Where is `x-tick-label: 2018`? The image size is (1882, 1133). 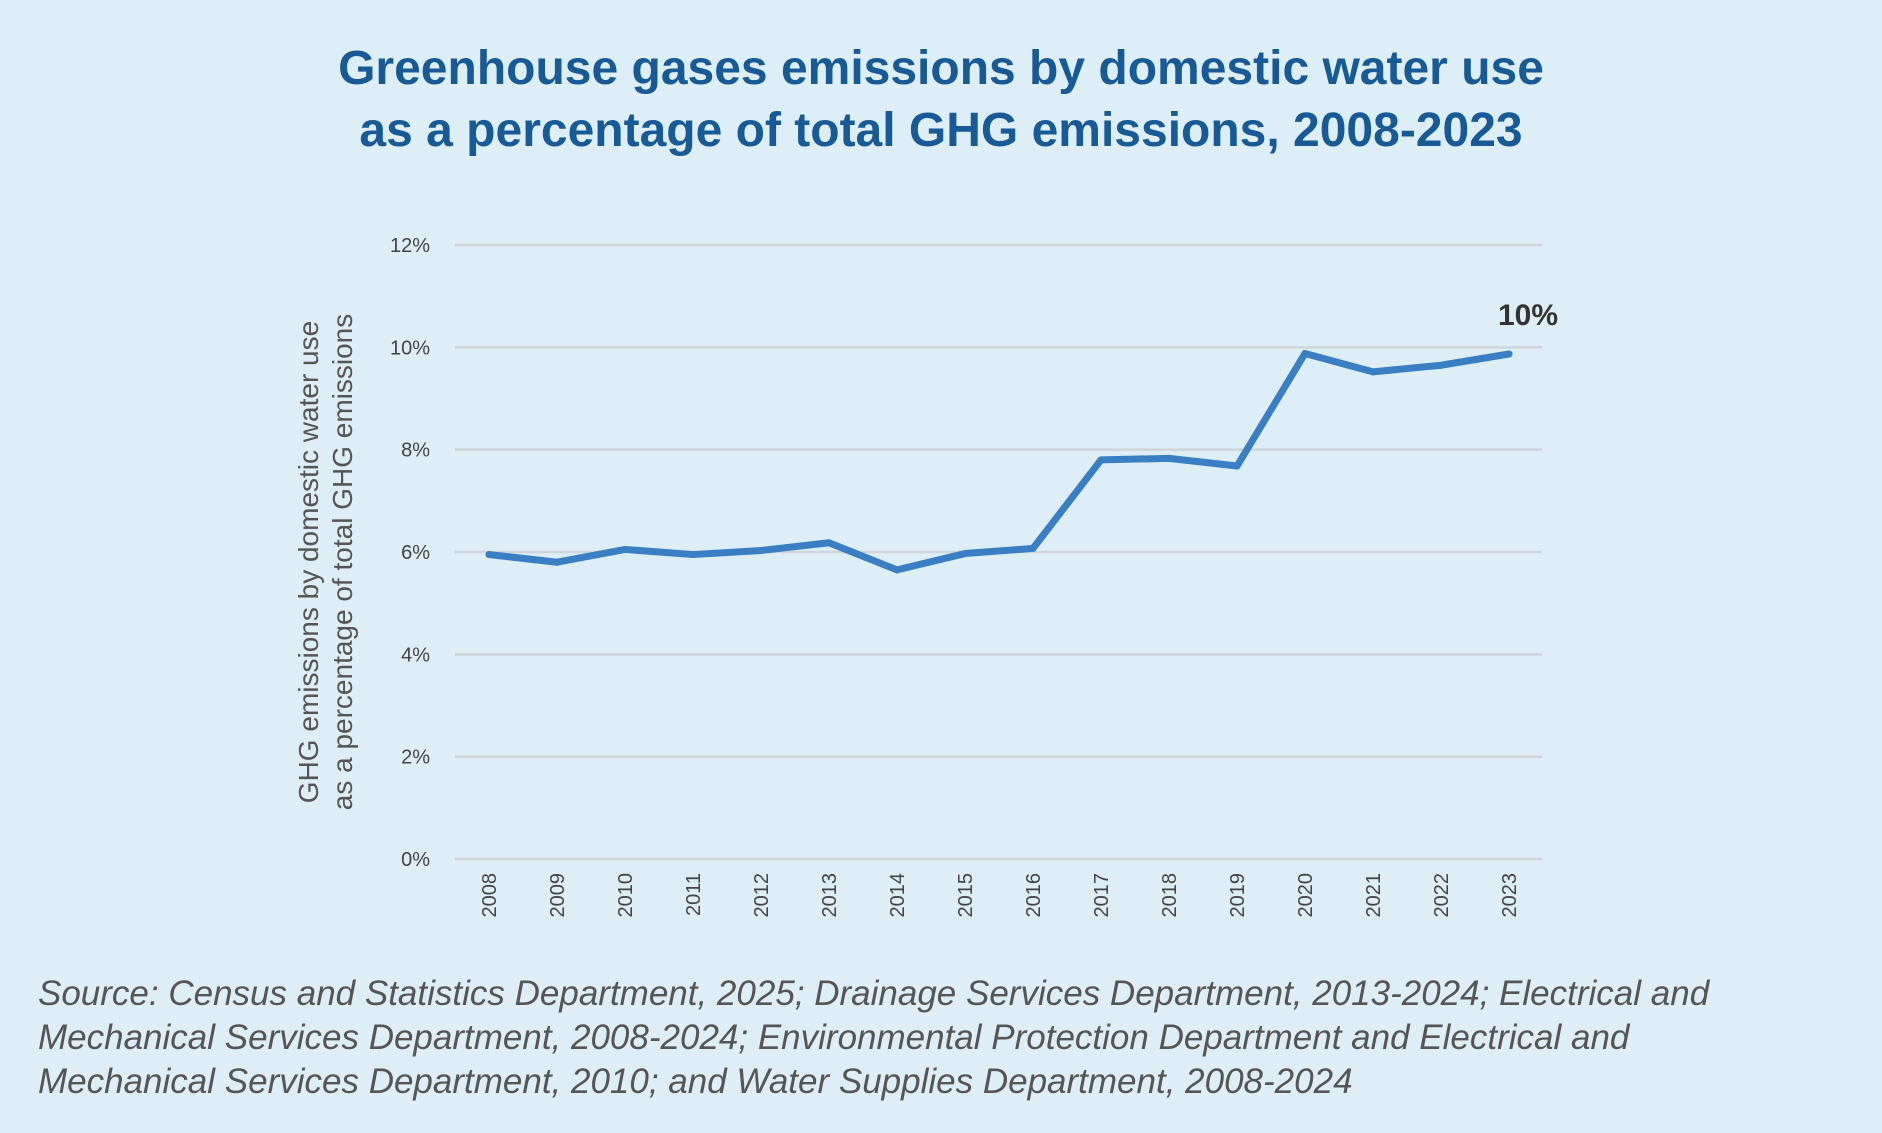
x-tick-label: 2018 is located at coordinates (1170, 895).